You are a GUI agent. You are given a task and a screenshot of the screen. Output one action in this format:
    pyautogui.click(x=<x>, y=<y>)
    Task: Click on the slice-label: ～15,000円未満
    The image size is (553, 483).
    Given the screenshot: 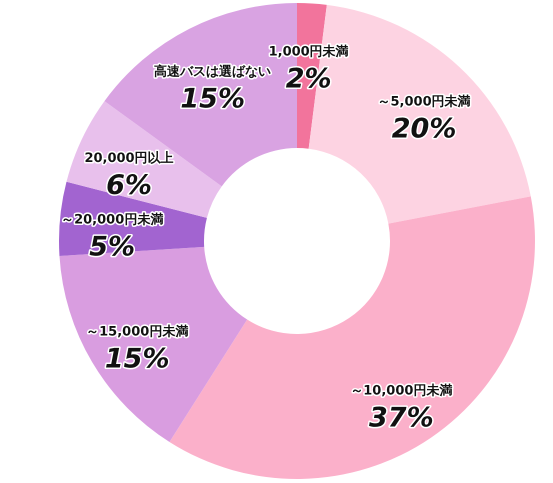 What is the action you would take?
    pyautogui.click(x=137, y=332)
    